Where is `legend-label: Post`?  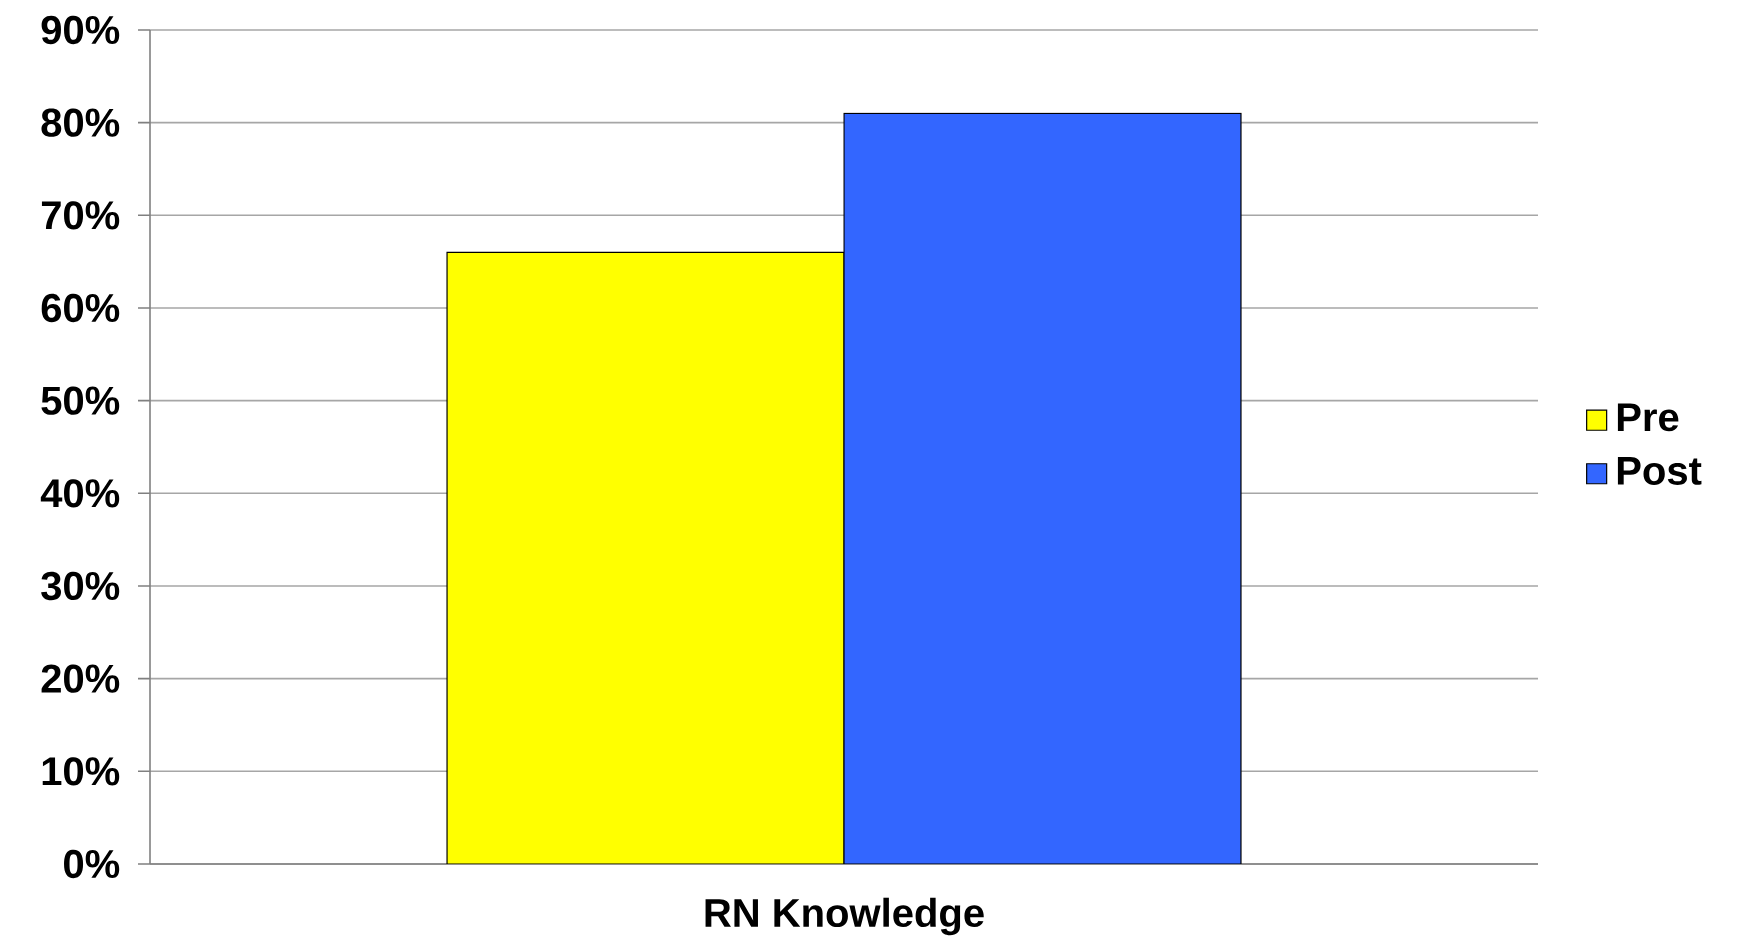
legend-label: Post is located at coordinates (1659, 471).